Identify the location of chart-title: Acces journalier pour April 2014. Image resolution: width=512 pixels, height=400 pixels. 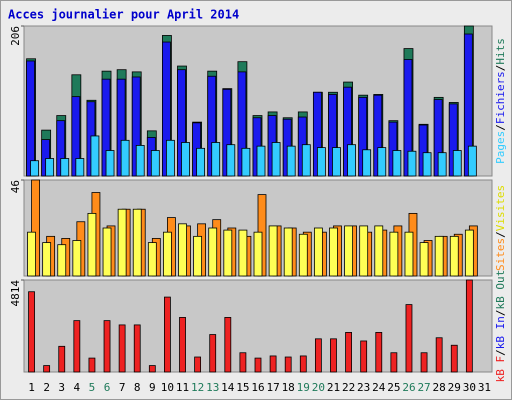
(123, 15).